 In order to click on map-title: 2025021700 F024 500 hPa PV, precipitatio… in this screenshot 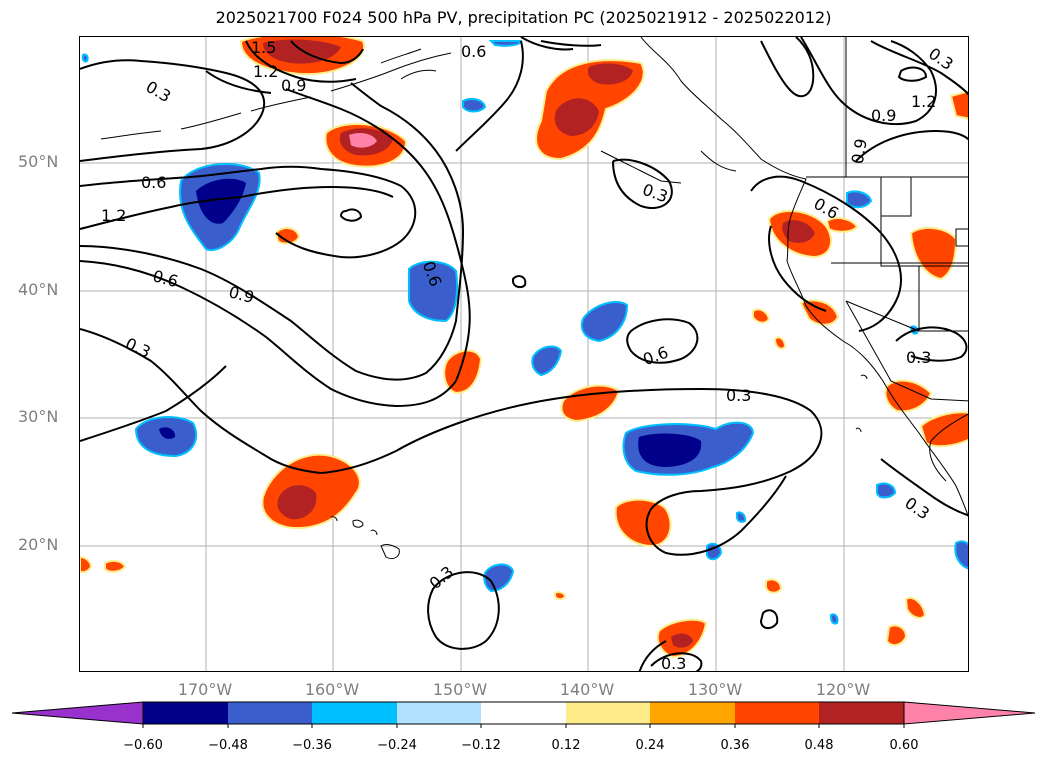, I will do `click(523, 17)`.